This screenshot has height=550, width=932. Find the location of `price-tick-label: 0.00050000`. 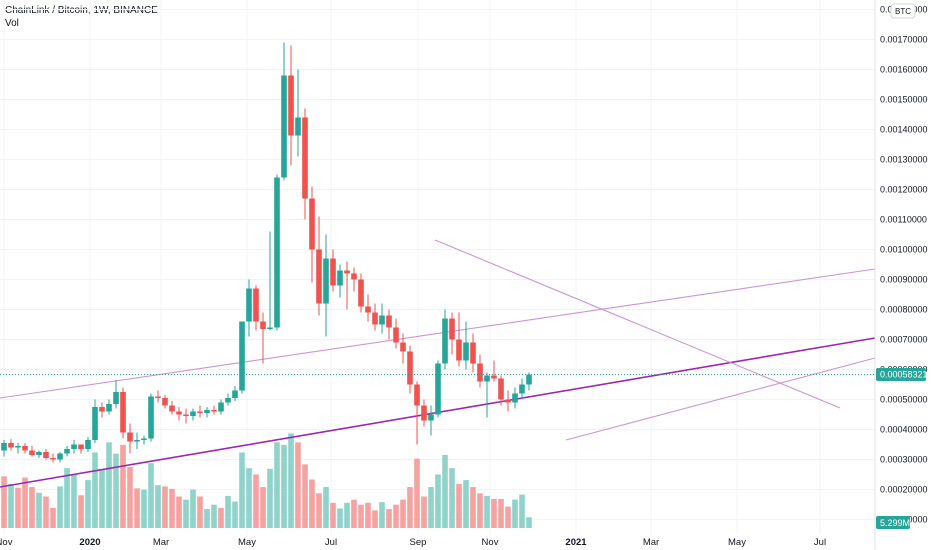

price-tick-label: 0.00050000 is located at coordinates (904, 400).